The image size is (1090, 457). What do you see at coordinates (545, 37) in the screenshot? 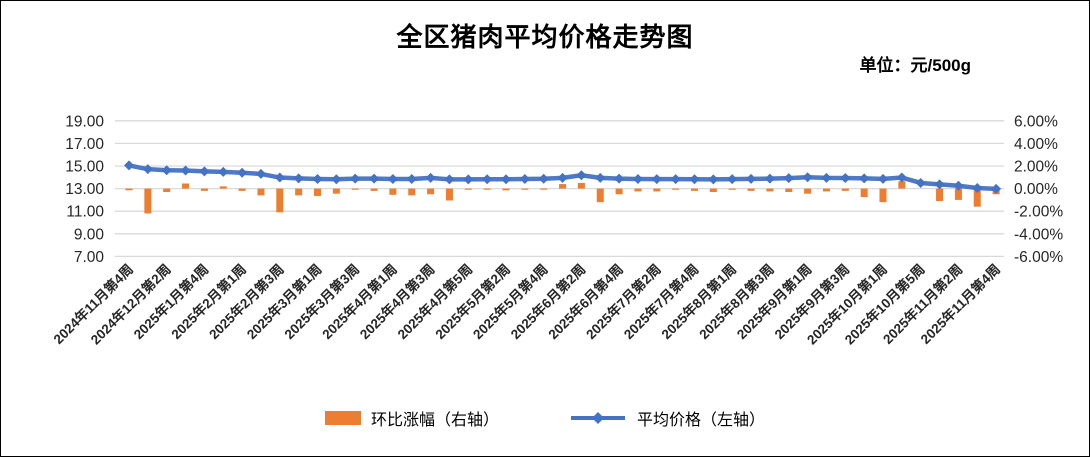
I see `chart-title: 全区猪肉平均价格走势图` at bounding box center [545, 37].